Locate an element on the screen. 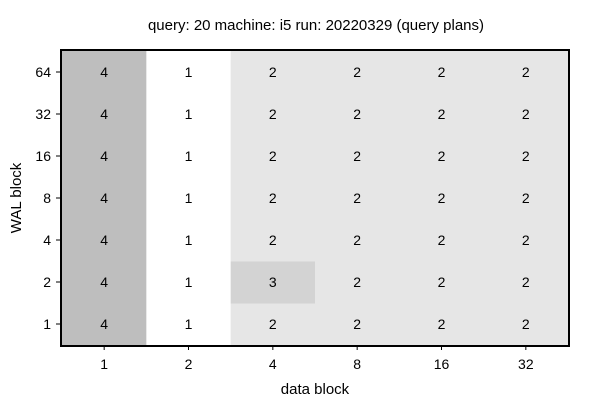  y-tick-label: 1 is located at coordinates (47, 324).